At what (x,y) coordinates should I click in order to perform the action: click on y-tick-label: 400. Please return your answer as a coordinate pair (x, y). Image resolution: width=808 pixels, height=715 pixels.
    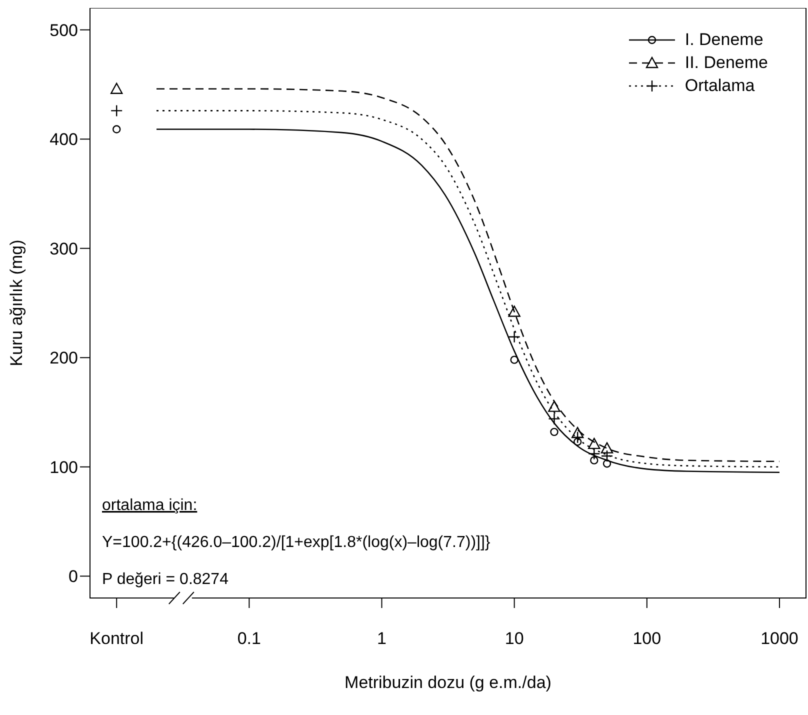
    Looking at the image, I should click on (64, 140).